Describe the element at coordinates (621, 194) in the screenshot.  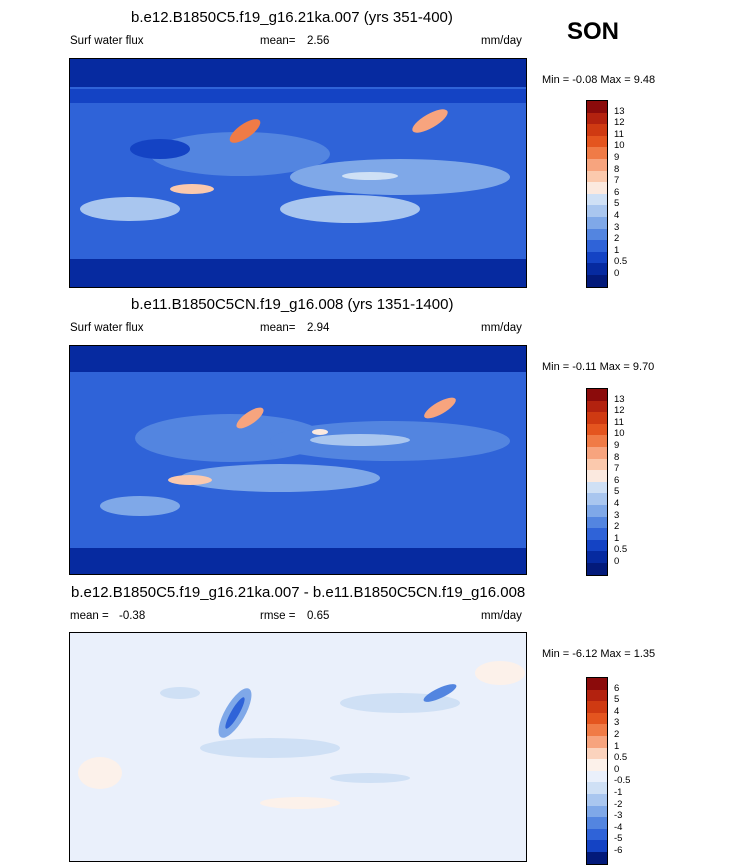
I see `panel1-colorbar: 13 12 11 10 9 8 7 6 5 4 3 2 1 0.5 0` at that location.